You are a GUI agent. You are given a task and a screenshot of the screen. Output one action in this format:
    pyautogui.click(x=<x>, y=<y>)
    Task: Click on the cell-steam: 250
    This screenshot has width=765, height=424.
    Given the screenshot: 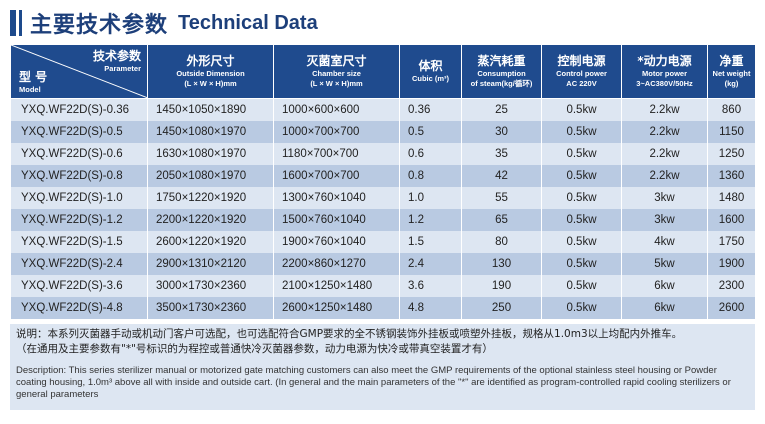 What is the action you would take?
    pyautogui.click(x=501, y=308)
    